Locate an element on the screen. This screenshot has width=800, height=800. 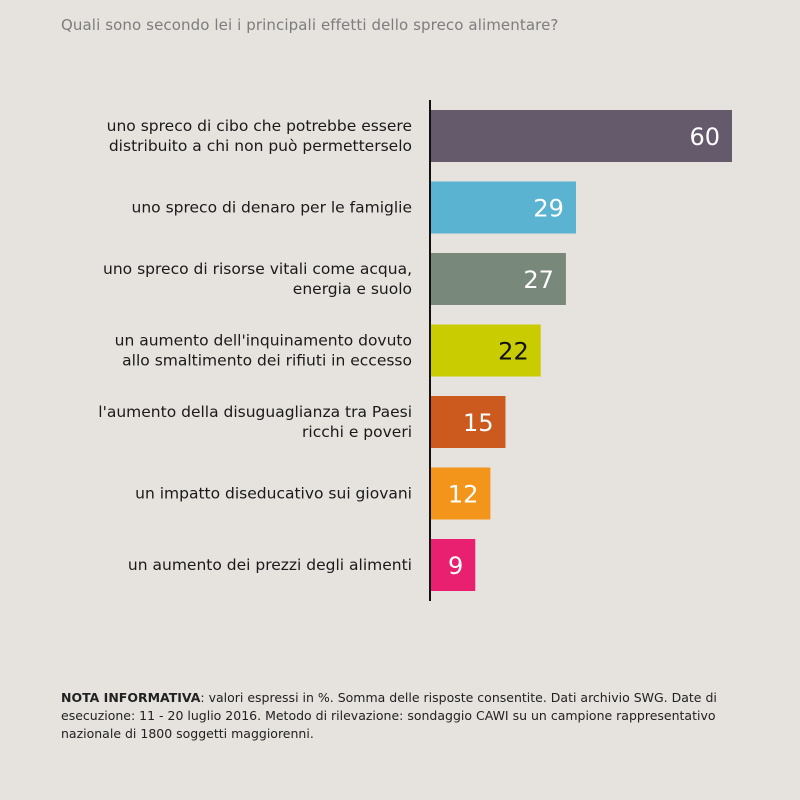
category-label-4-line-2: allo smaltimento dei rifiuti in eccesso is located at coordinates (267, 361).